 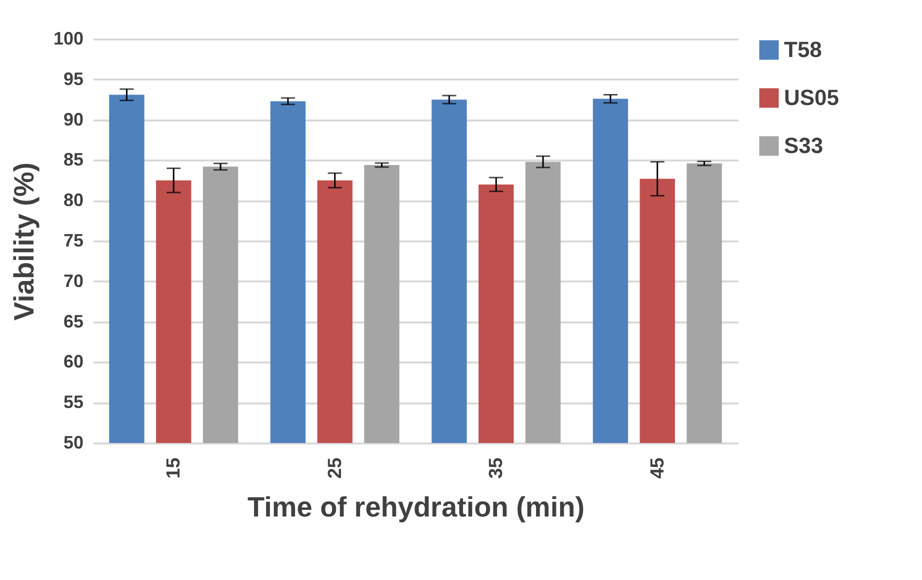 I want to click on y-tick-label: 95, so click(x=73, y=78).